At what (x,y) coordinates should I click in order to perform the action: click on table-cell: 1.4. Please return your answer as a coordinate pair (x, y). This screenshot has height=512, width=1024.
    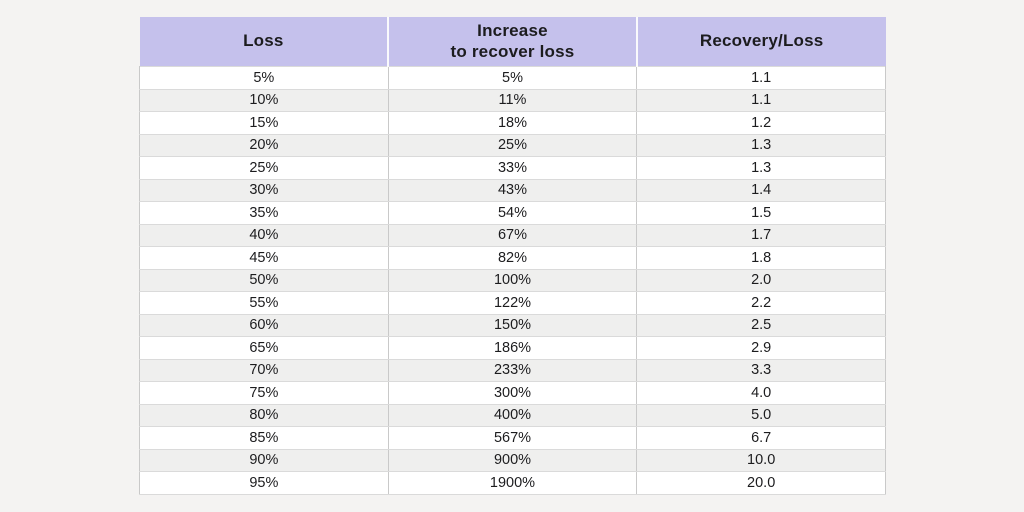
    Looking at the image, I should click on (761, 190).